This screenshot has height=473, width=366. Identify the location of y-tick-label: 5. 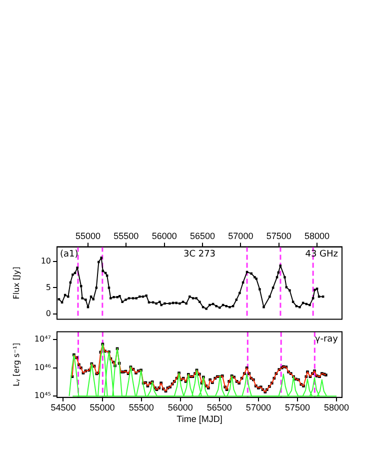
(48, 287).